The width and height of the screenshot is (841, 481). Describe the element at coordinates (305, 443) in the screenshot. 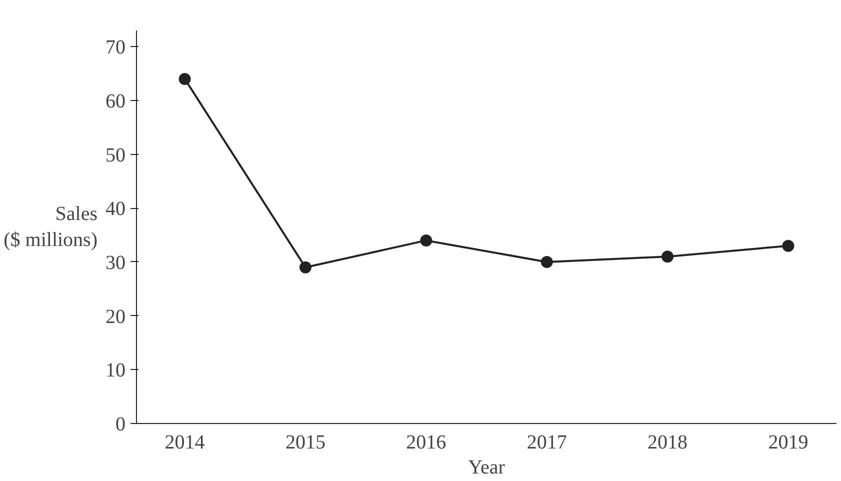

I see `x-tick-label: 2015` at that location.